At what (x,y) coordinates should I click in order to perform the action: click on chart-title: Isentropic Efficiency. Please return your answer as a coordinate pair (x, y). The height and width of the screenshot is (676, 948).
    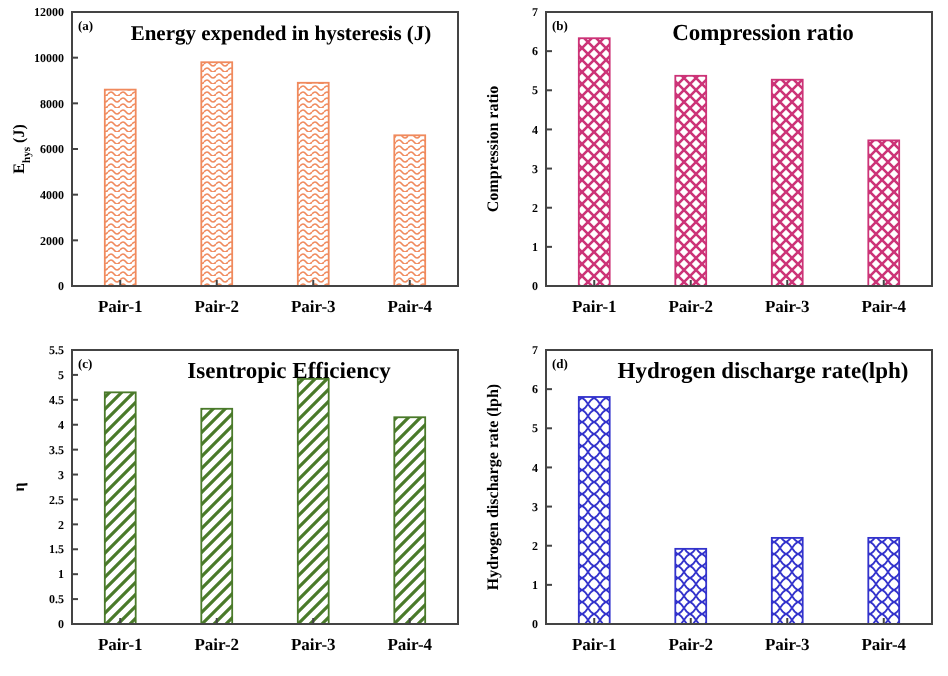
    Looking at the image, I should click on (289, 372).